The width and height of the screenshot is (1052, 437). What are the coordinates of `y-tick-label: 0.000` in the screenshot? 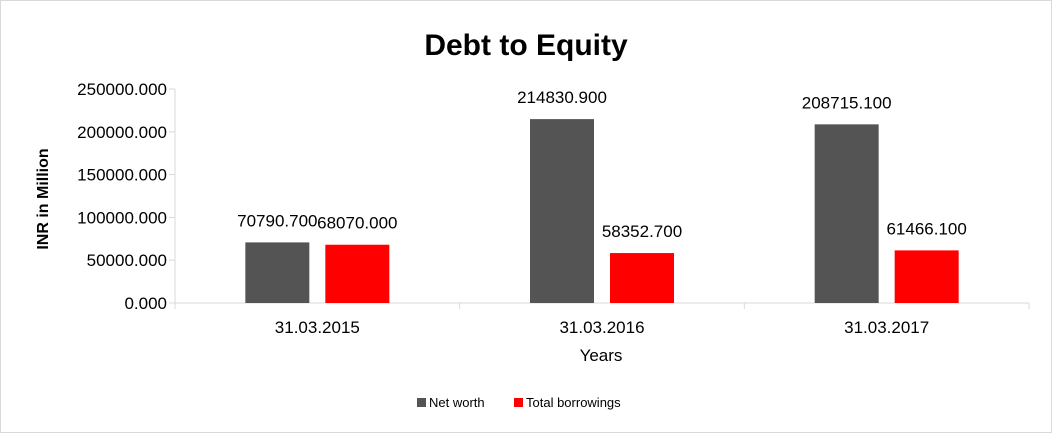 It's located at (145, 303).